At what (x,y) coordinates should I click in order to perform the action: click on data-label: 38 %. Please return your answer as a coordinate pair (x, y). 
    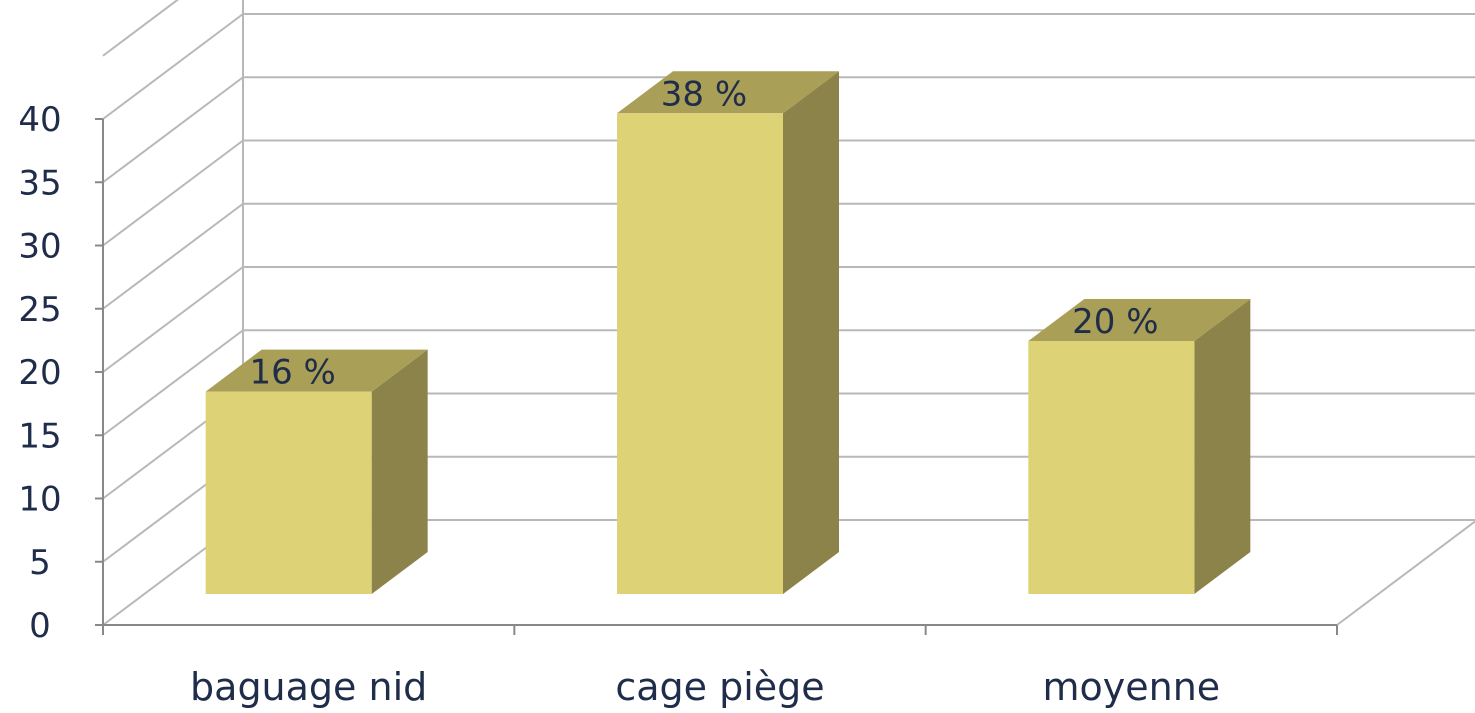
    Looking at the image, I should click on (704, 94).